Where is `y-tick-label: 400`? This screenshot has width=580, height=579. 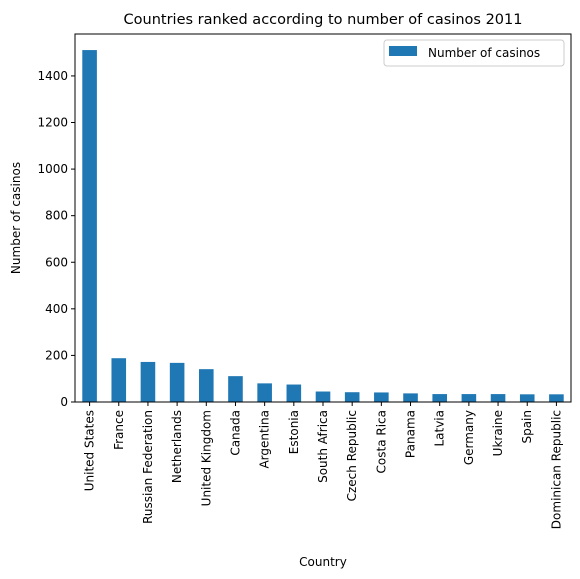 y-tick-label: 400 is located at coordinates (56, 309).